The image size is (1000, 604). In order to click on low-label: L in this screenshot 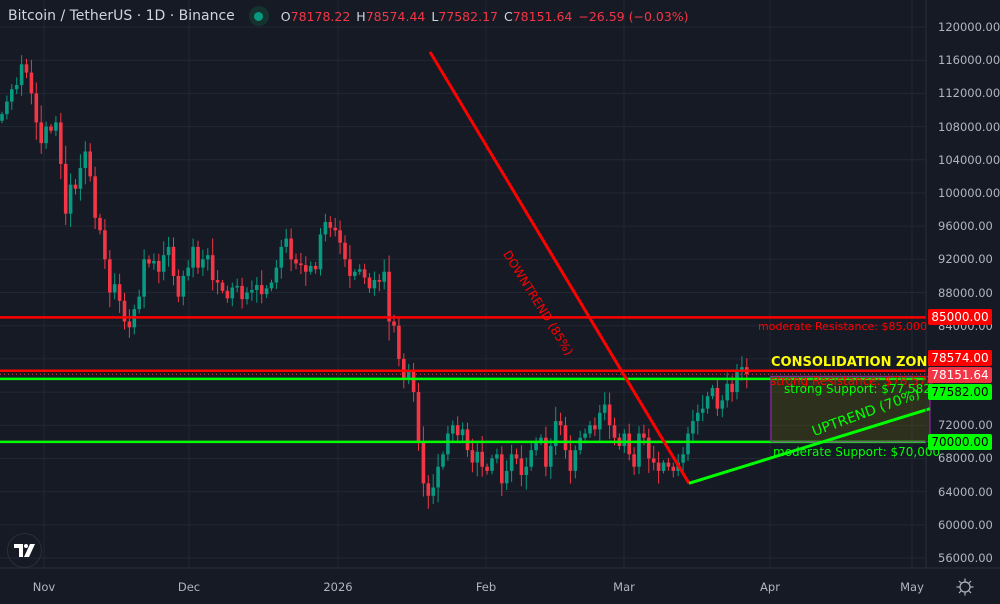, I will do `click(435, 16)`.